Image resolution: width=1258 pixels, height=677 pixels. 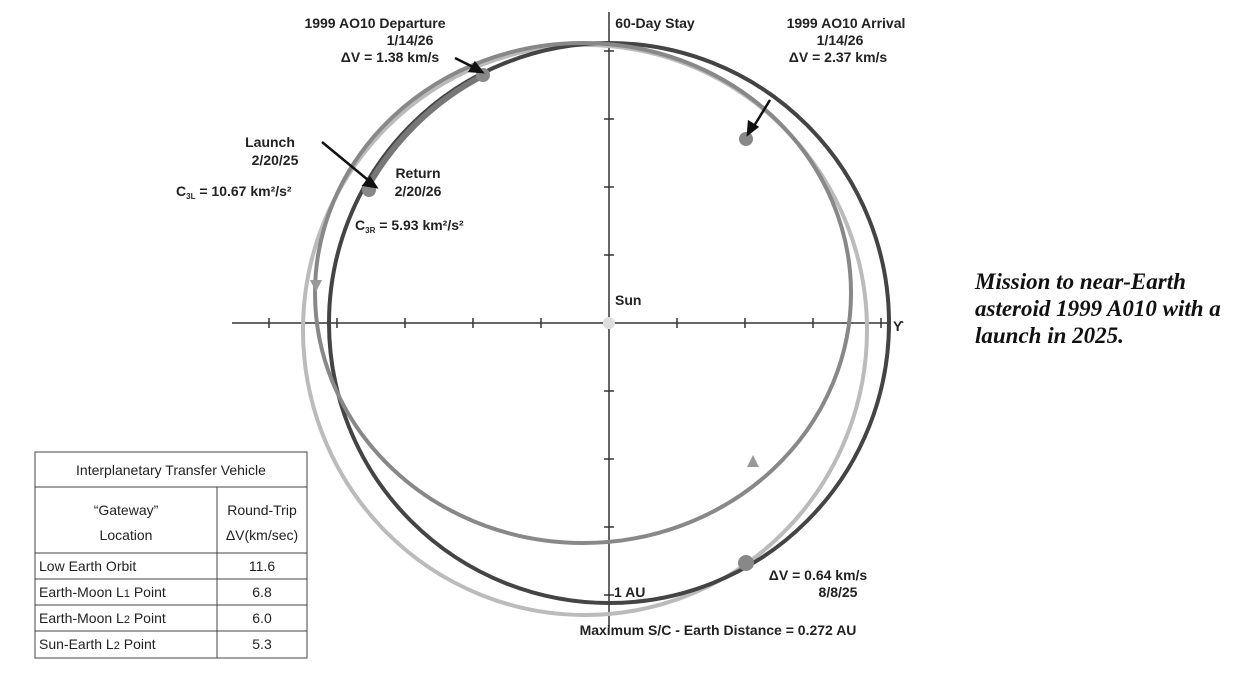 I want to click on direction-arrows, so click(x=534, y=373).